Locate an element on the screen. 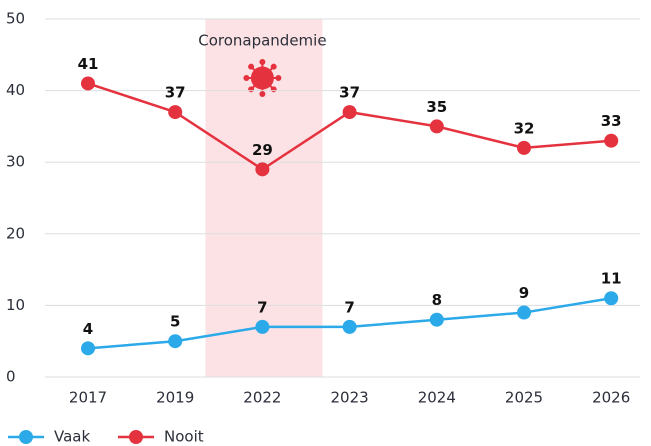 The image size is (651, 446). value-label: 9 is located at coordinates (524, 293).